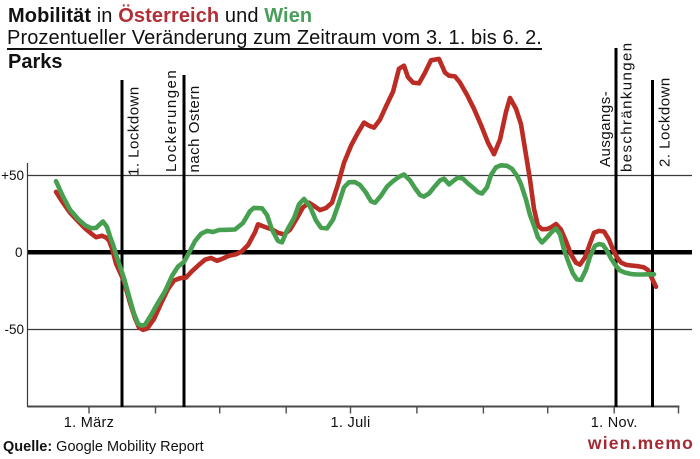 This screenshot has width=700, height=459. Describe the element at coordinates (171, 120) in the screenshot. I see `svg-text: Lockerungen` at that location.